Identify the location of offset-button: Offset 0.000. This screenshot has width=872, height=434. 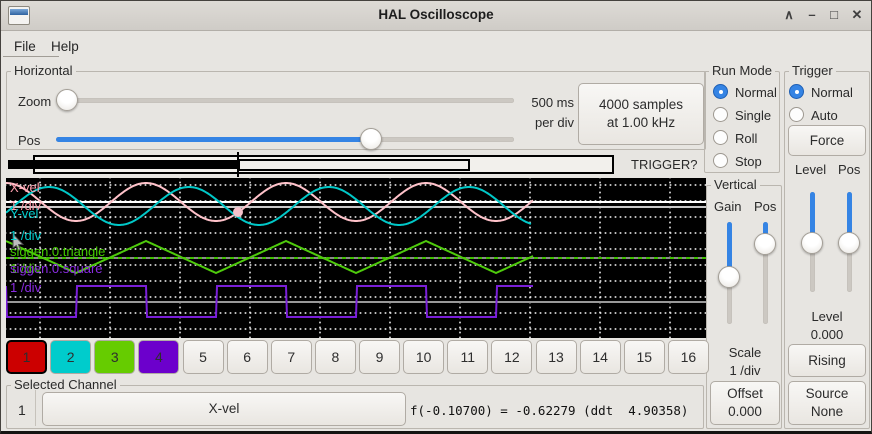
(745, 403).